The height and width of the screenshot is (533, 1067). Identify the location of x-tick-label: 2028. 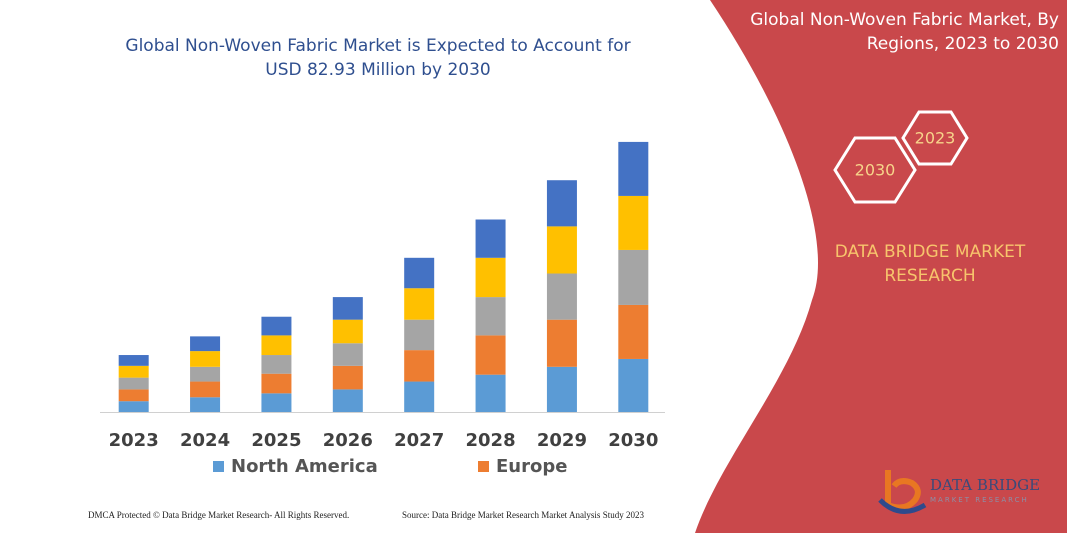
(491, 440).